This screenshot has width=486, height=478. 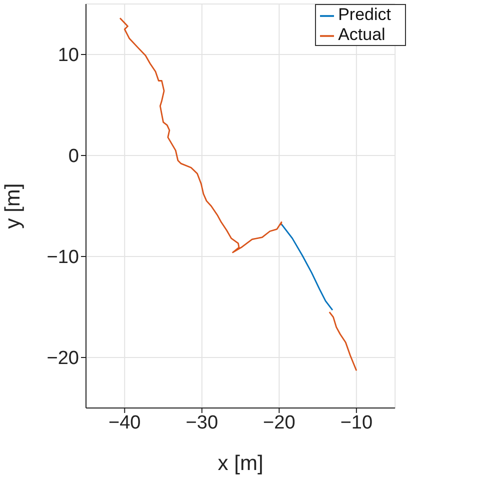 What do you see at coordinates (68, 55) in the screenshot?
I see `y-tick-label: 10` at bounding box center [68, 55].